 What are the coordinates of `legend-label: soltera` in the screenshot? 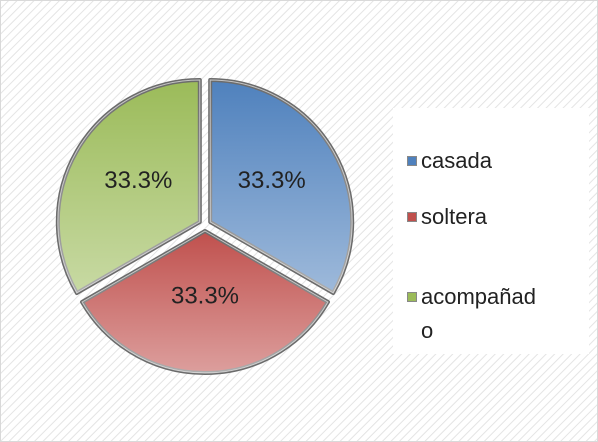 It's located at (454, 216).